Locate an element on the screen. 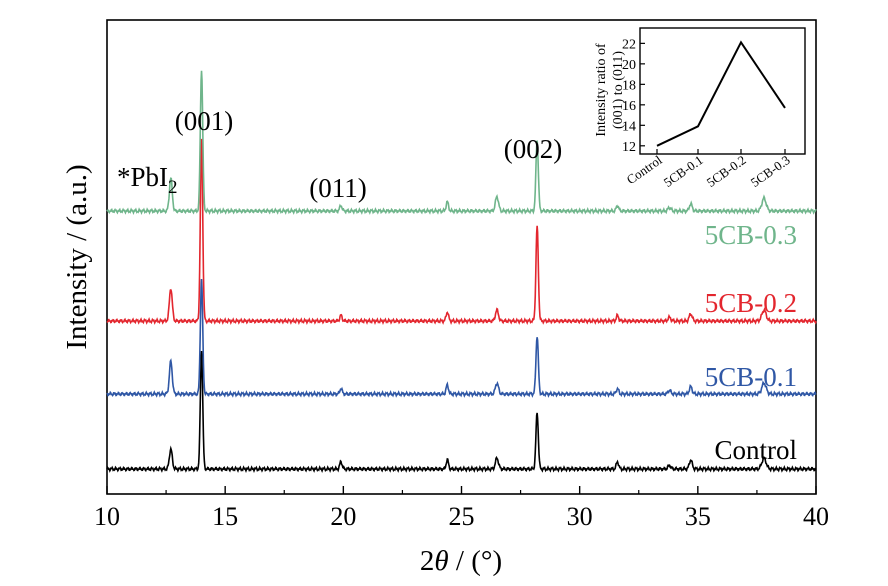 The height and width of the screenshot is (586, 888). inset-ratio-line is located at coordinates (721, 93).